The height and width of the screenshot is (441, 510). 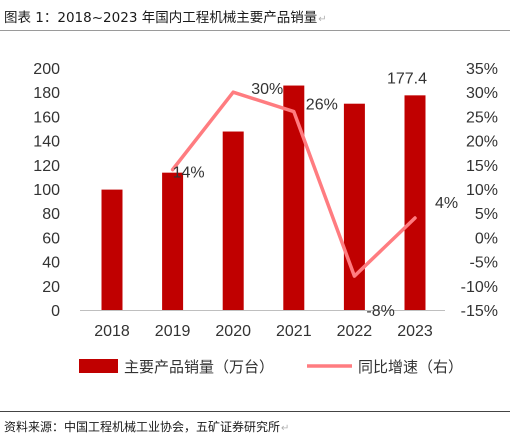 What do you see at coordinates (255, 411) in the screenshot?
I see `source-divider` at bounding box center [255, 411].